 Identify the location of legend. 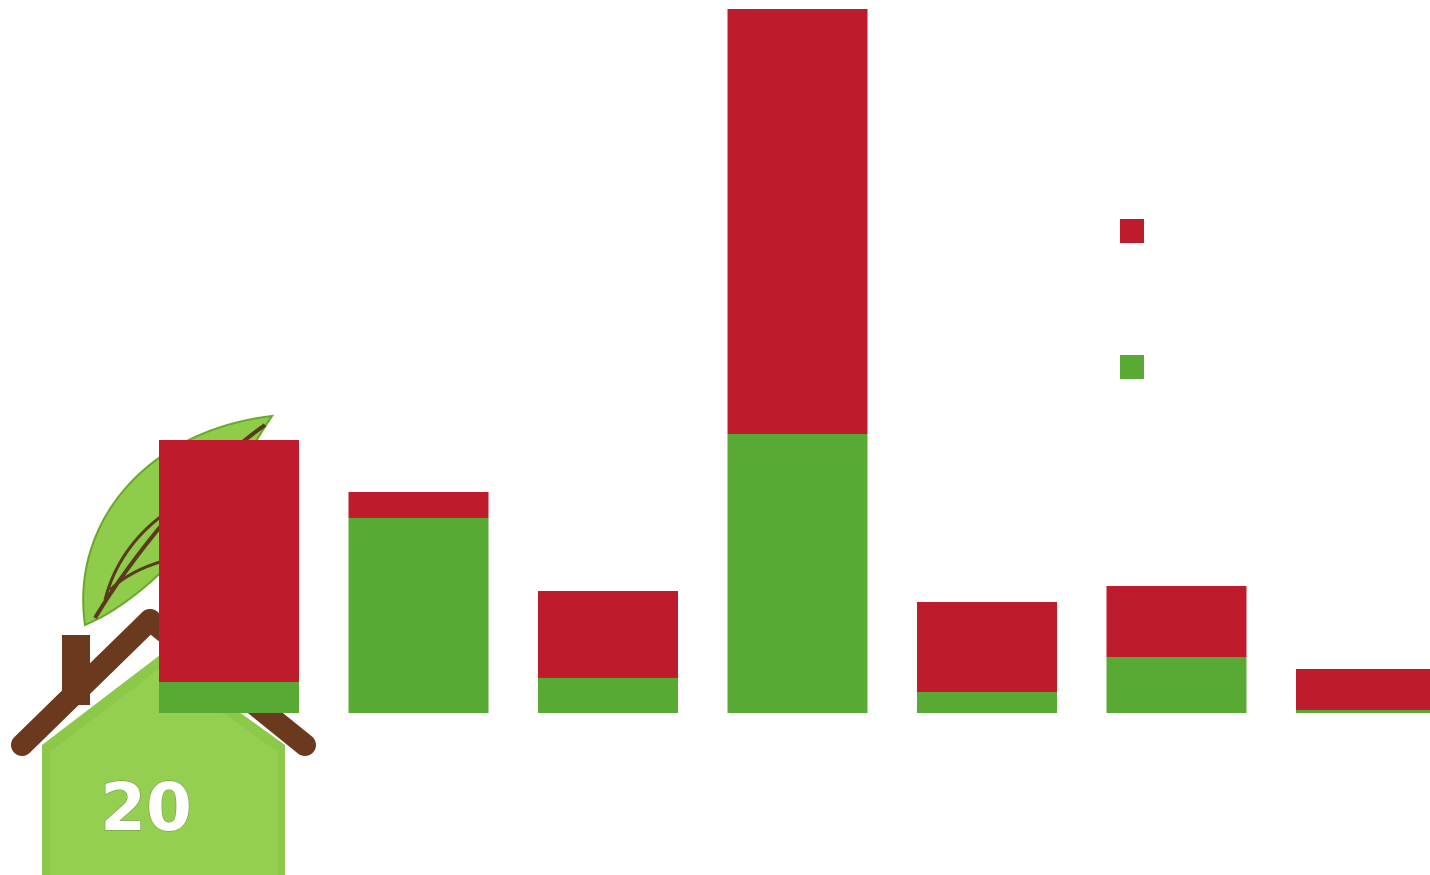
(1132, 299).